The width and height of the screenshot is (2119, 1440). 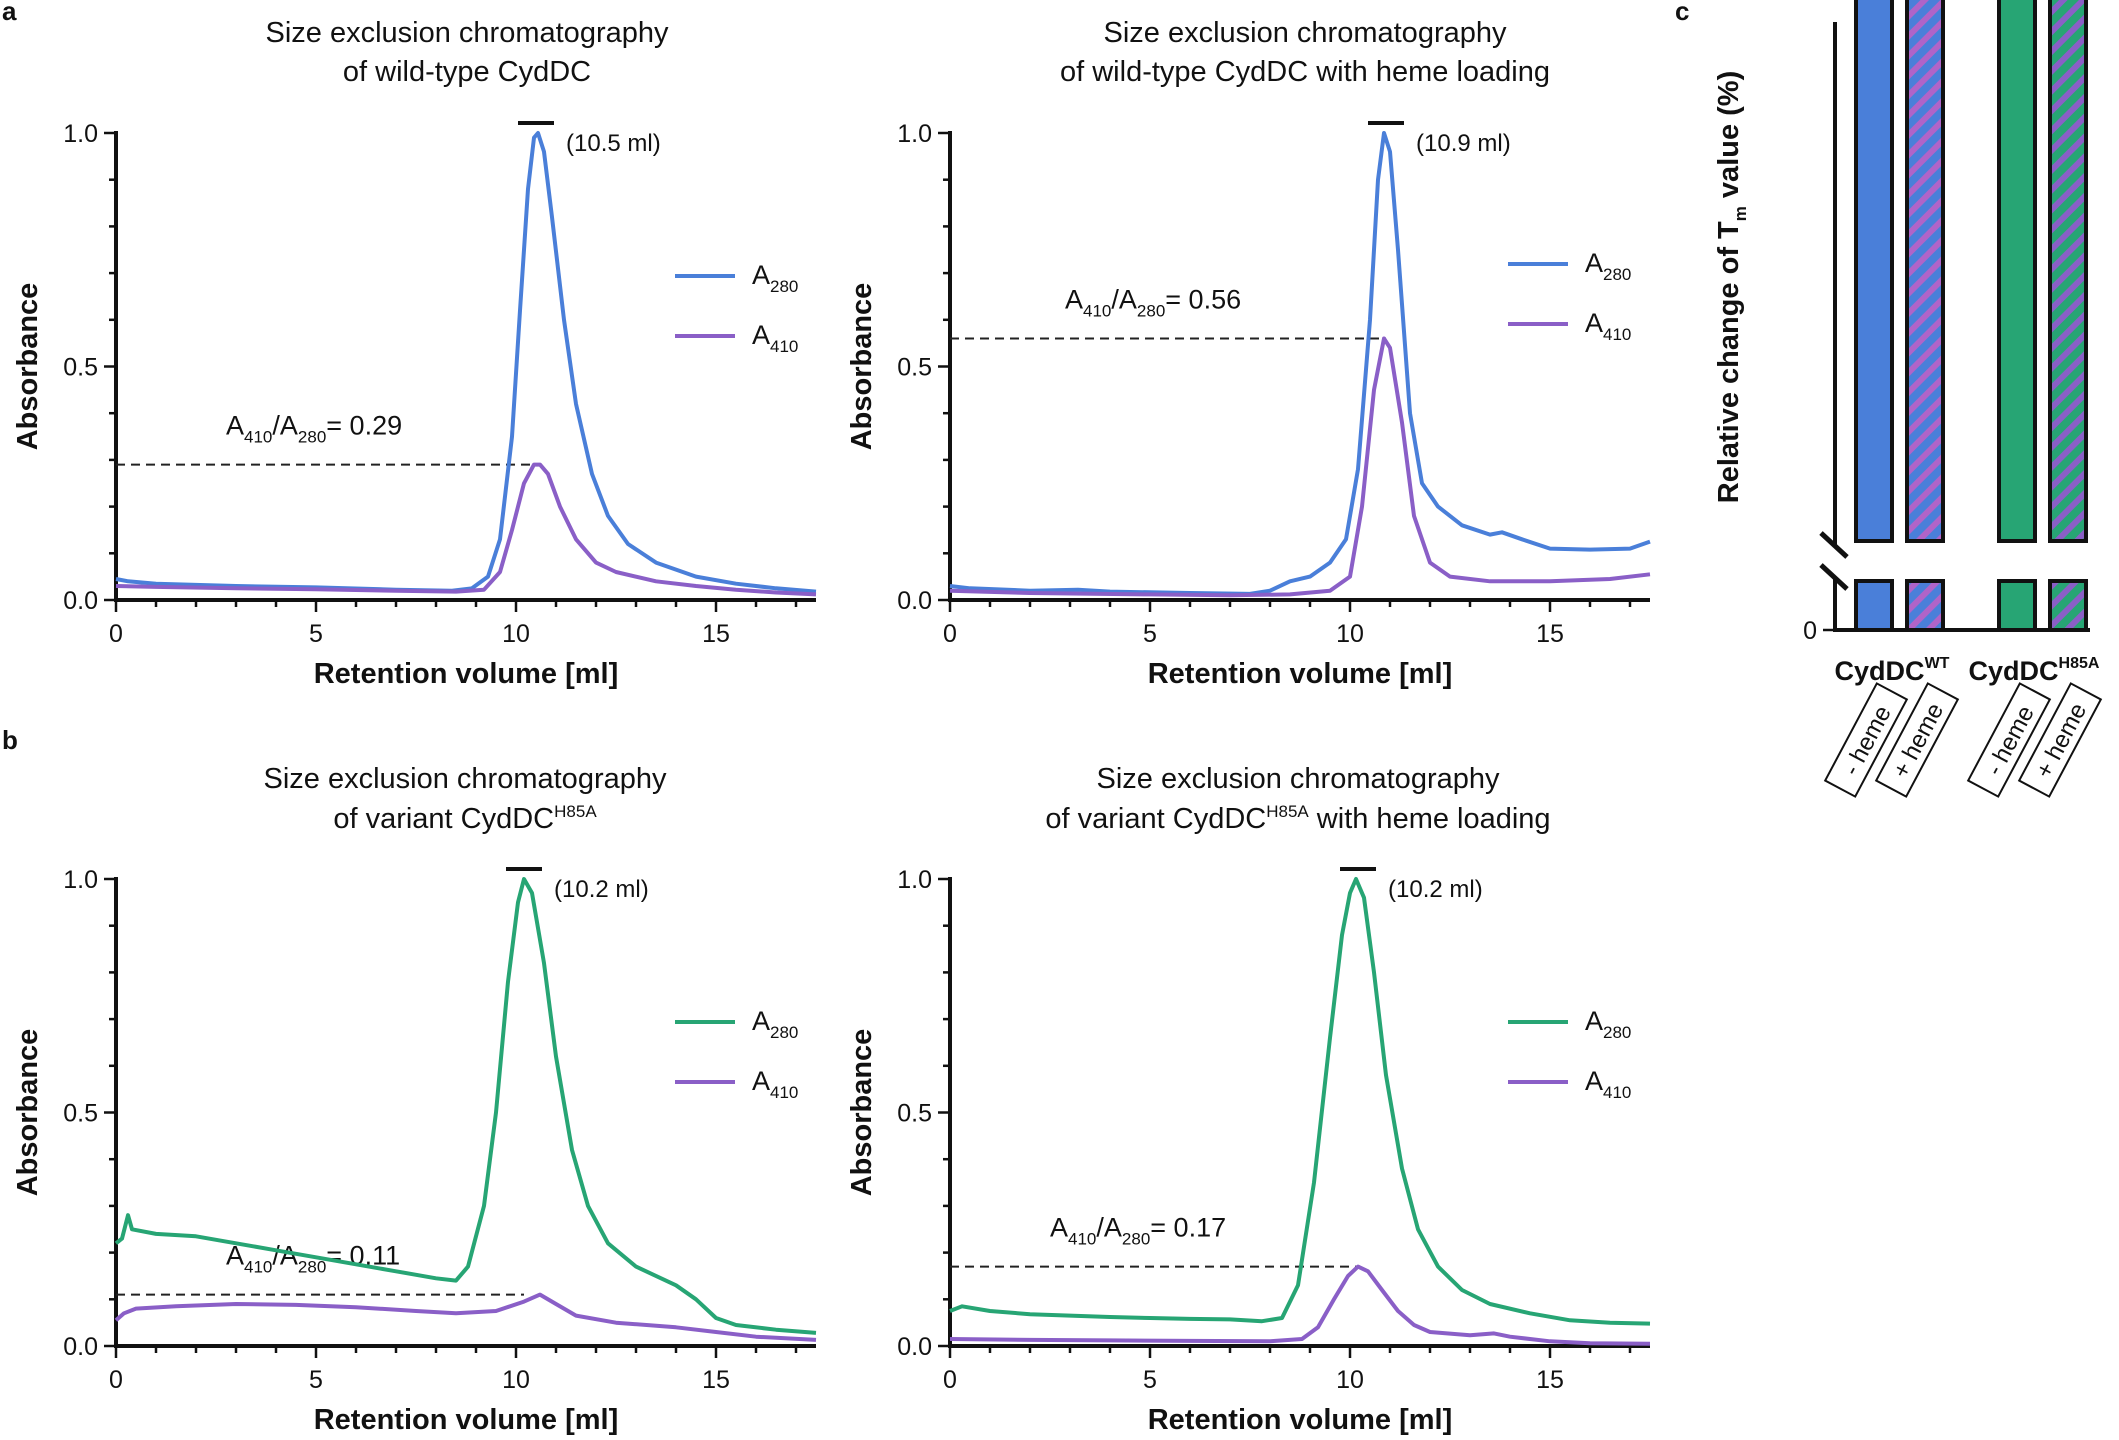 I want to click on peak-volume-label: (10.5 ml), so click(x=613, y=143).